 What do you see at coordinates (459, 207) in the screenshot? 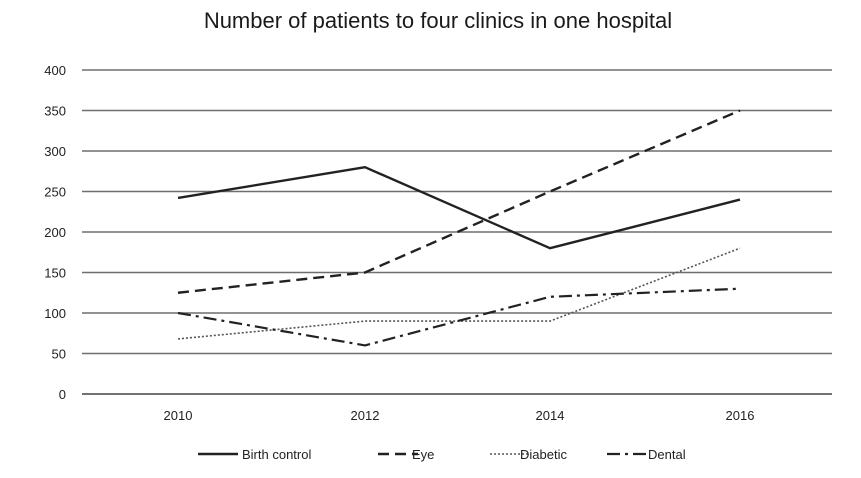
I see `series-line-birth-control` at bounding box center [459, 207].